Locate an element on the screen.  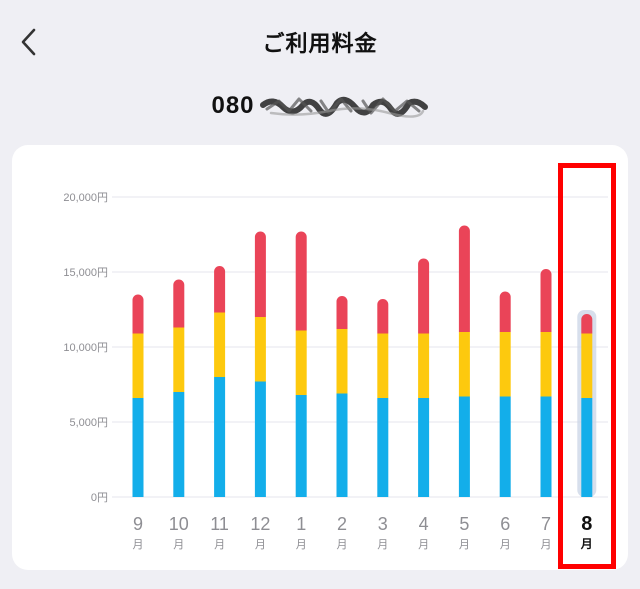
x-tick-label: 3 is located at coordinates (383, 524).